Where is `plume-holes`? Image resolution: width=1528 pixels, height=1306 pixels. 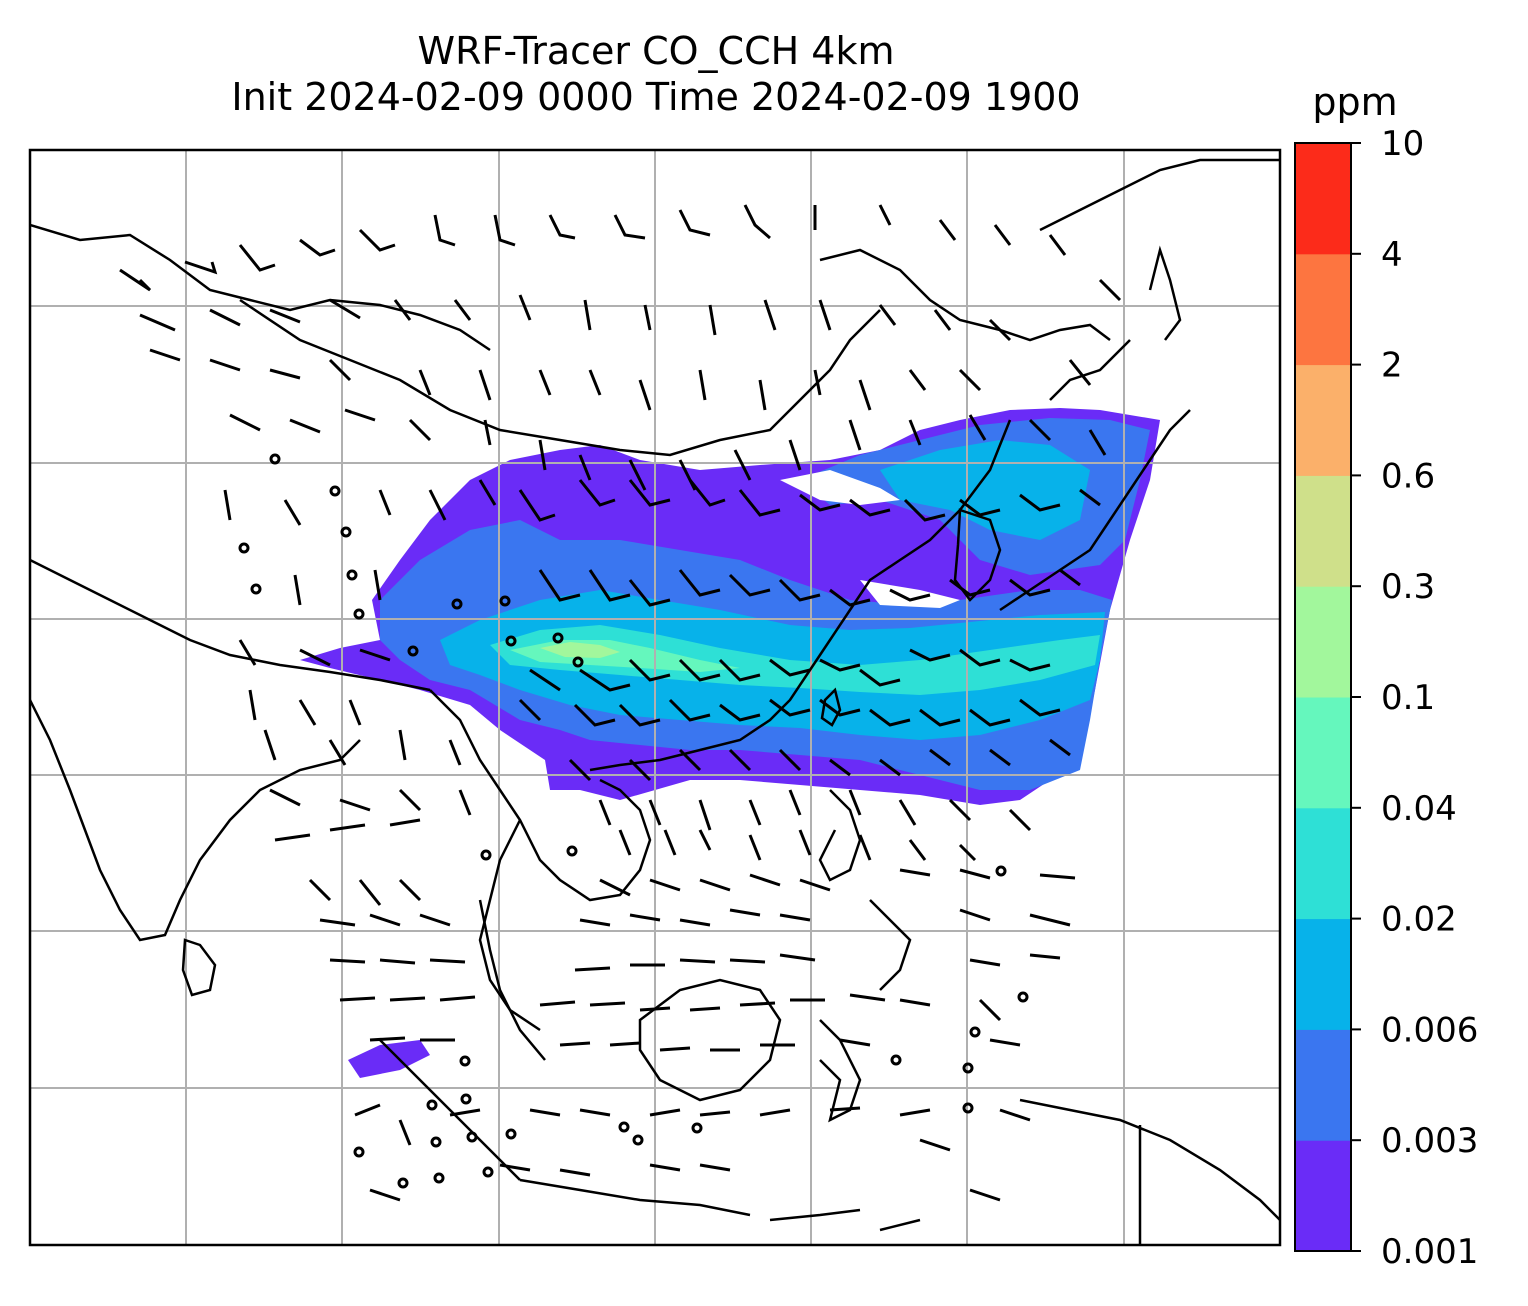
plume-holes is located at coordinates (870, 539).